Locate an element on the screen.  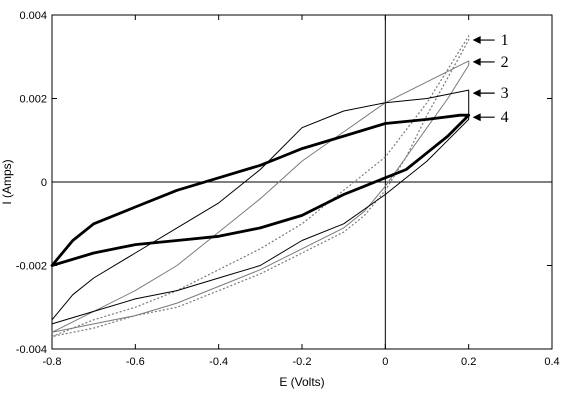
x-tick-label: -0.2 is located at coordinates (302, 362).